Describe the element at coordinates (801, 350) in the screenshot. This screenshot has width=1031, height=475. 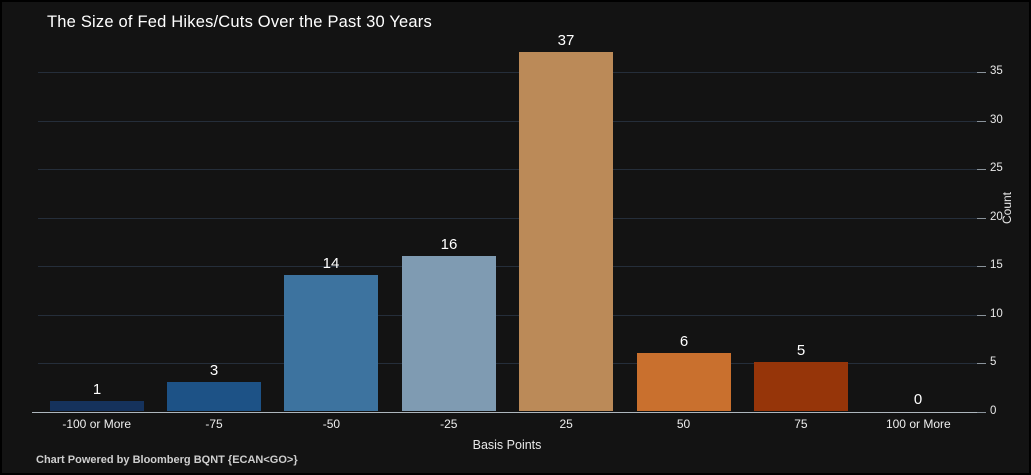
I see `bar-value-label: 5` at that location.